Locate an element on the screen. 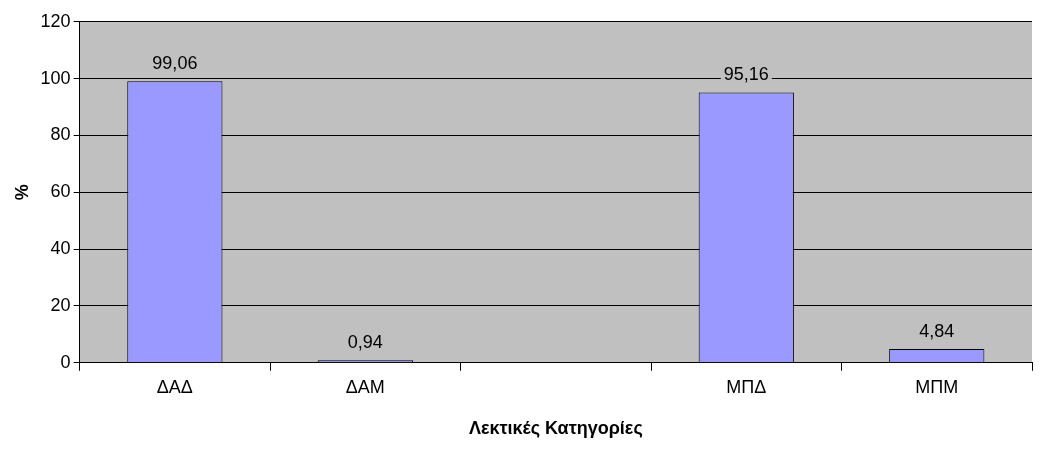  y-tick-label: 0 is located at coordinates (65, 361).